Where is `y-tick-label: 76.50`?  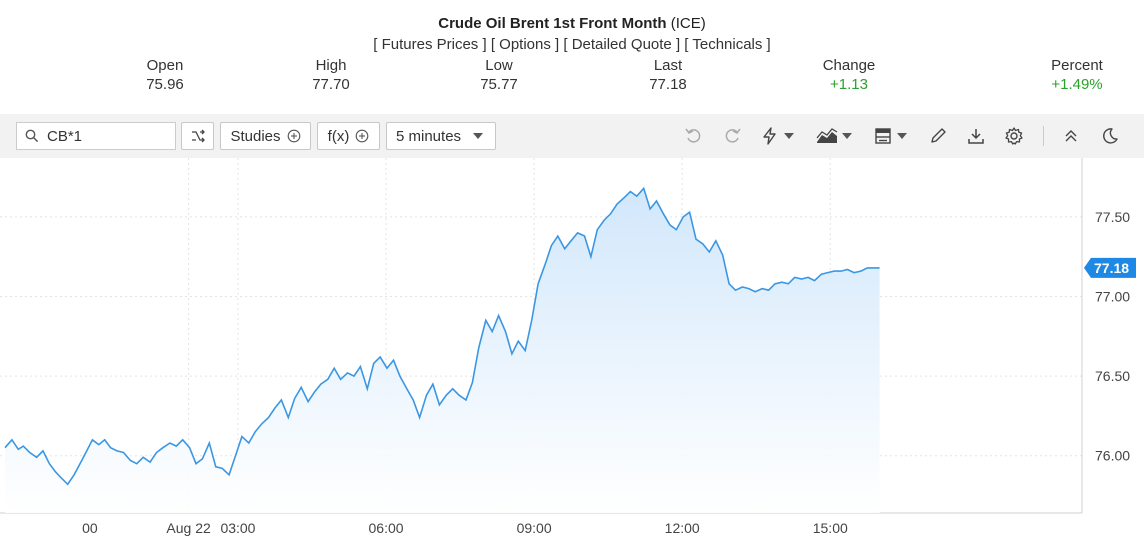 y-tick-label: 76.50 is located at coordinates (1112, 376).